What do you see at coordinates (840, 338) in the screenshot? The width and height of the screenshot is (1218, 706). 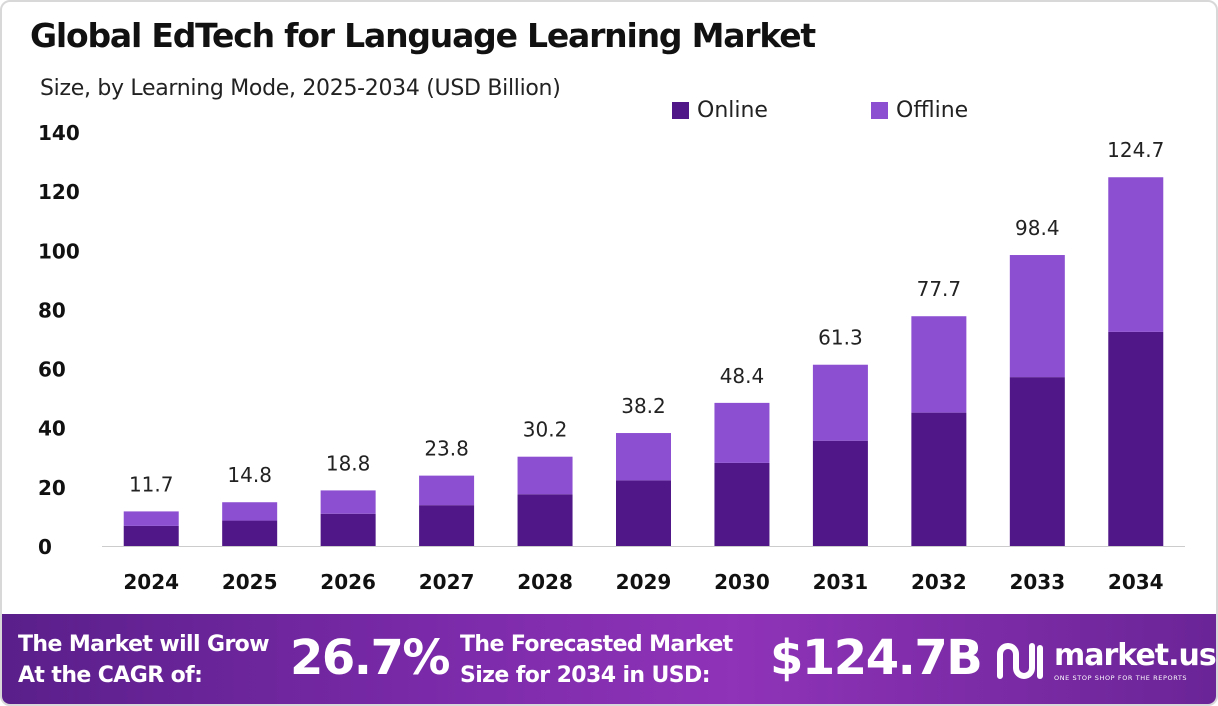 I see `bar-total-label: 61.3` at bounding box center [840, 338].